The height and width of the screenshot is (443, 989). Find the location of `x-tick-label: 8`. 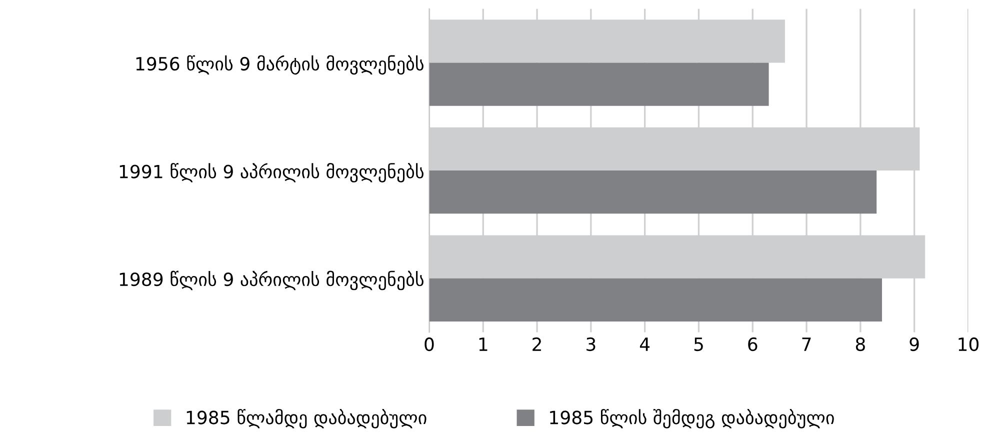

x-tick-label: 8 is located at coordinates (860, 344).